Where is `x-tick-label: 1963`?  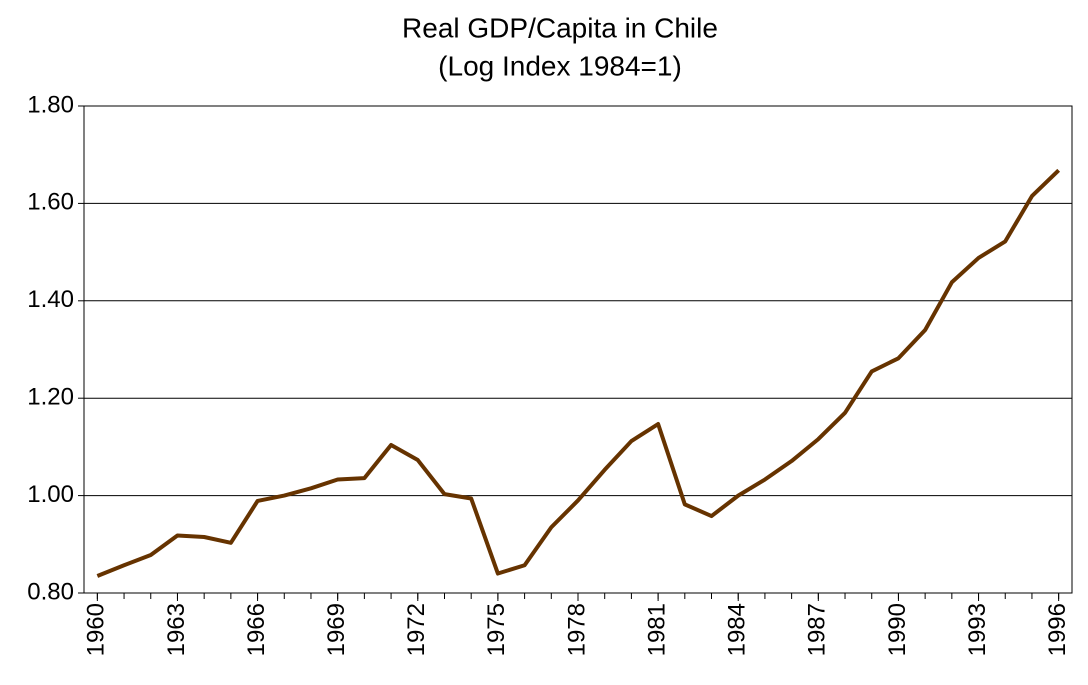 x-tick-label: 1963 is located at coordinates (176, 629).